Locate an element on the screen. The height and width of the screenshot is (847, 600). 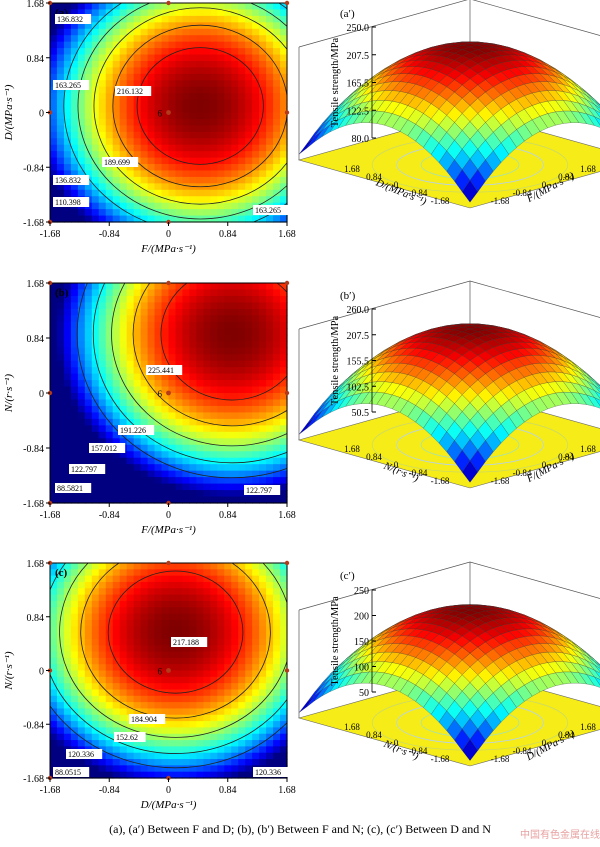
contour-label: 225.441 is located at coordinates (161, 370).